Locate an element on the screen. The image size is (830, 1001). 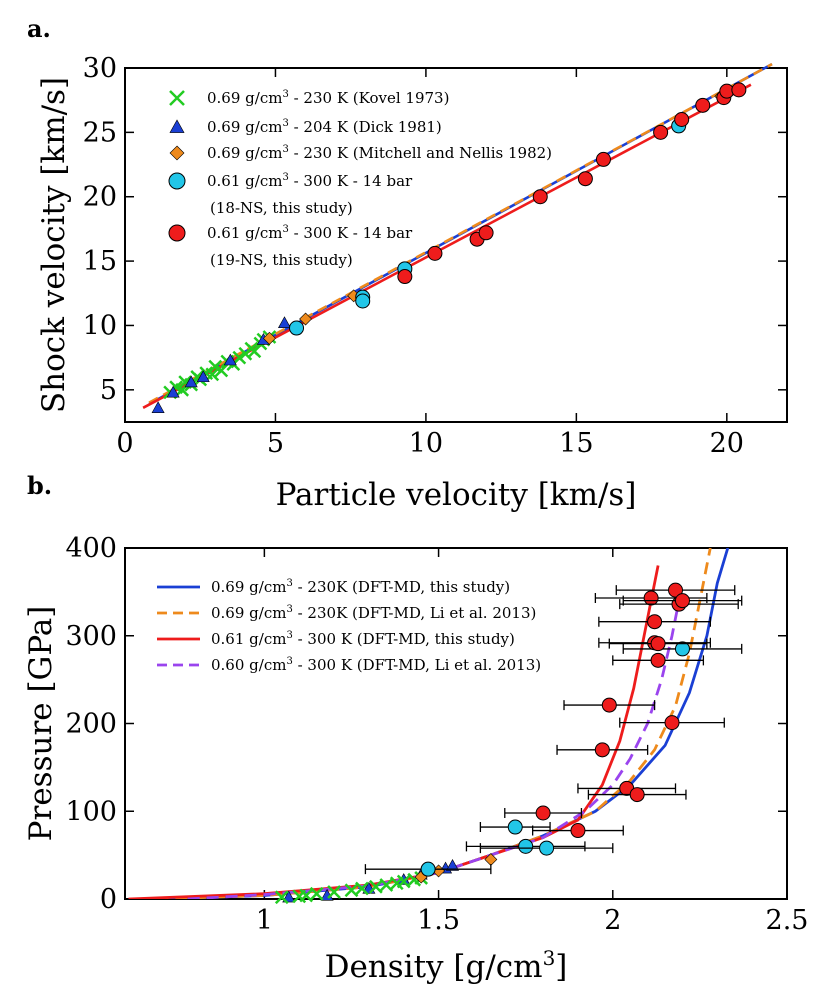
b-x-tick-label: 2 is located at coordinates (612, 920).